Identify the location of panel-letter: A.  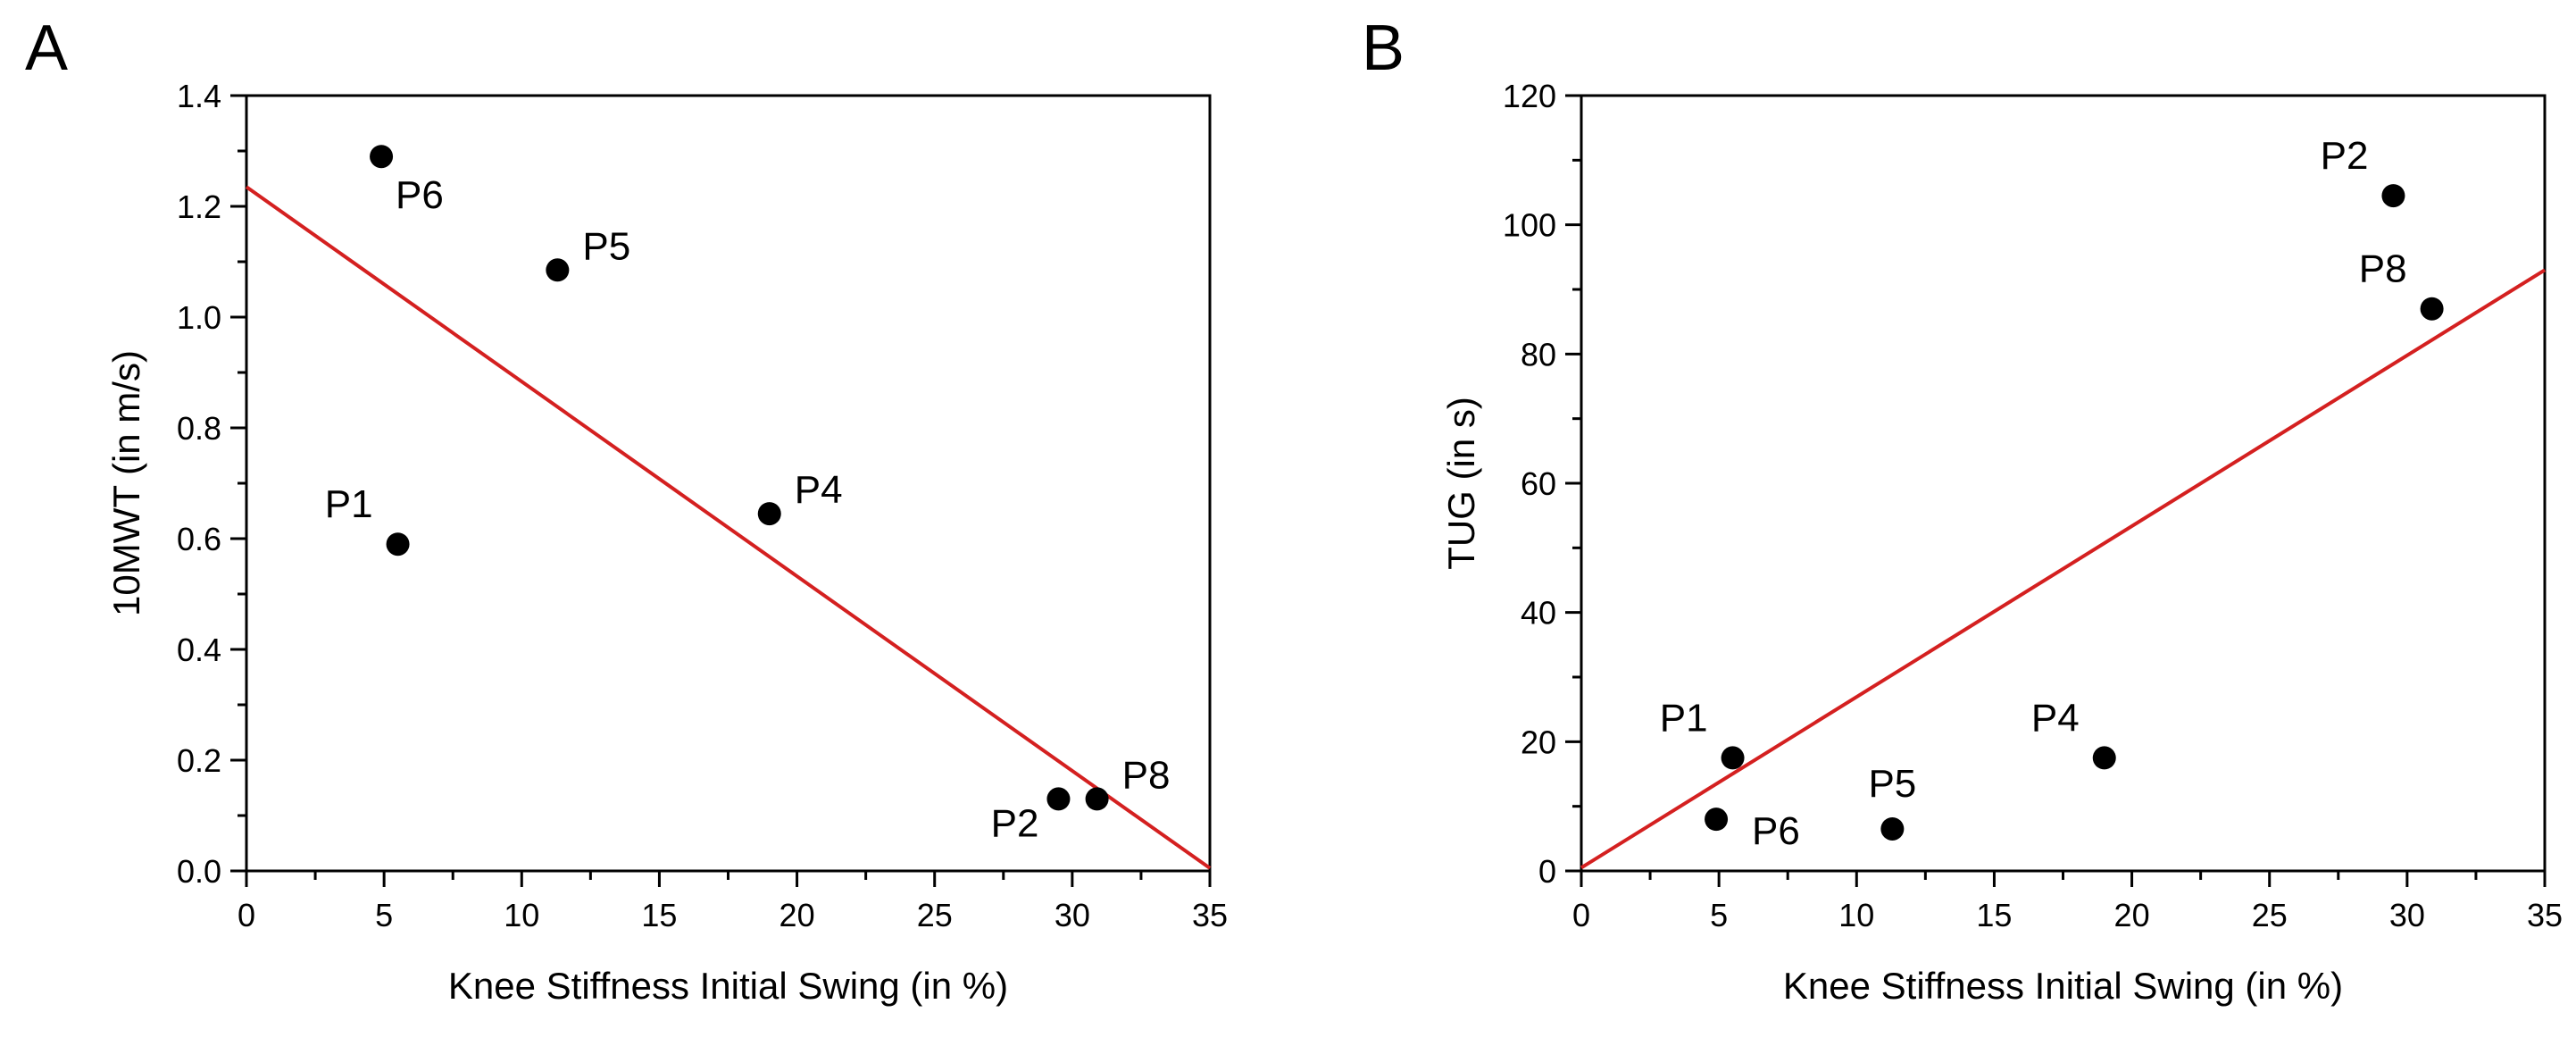
(46, 48).